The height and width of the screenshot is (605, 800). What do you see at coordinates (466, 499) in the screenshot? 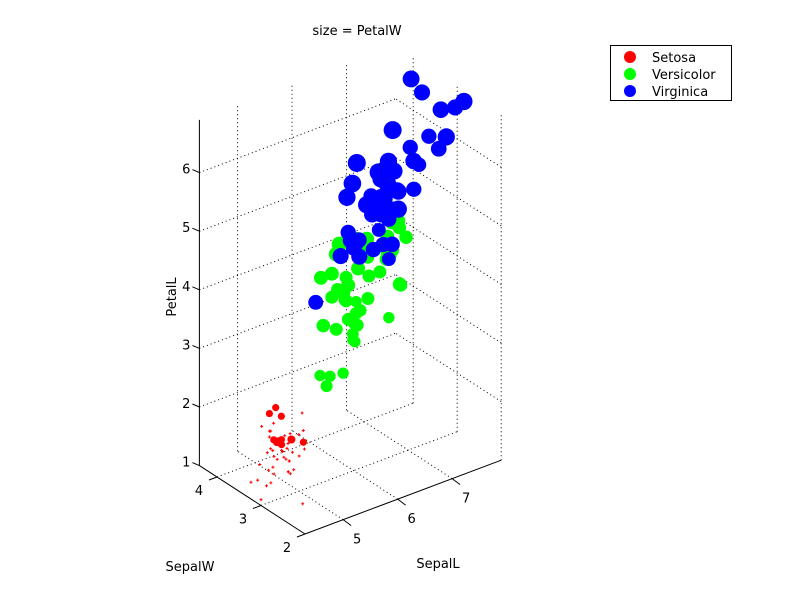
I see `x-tick-label: 7` at bounding box center [466, 499].